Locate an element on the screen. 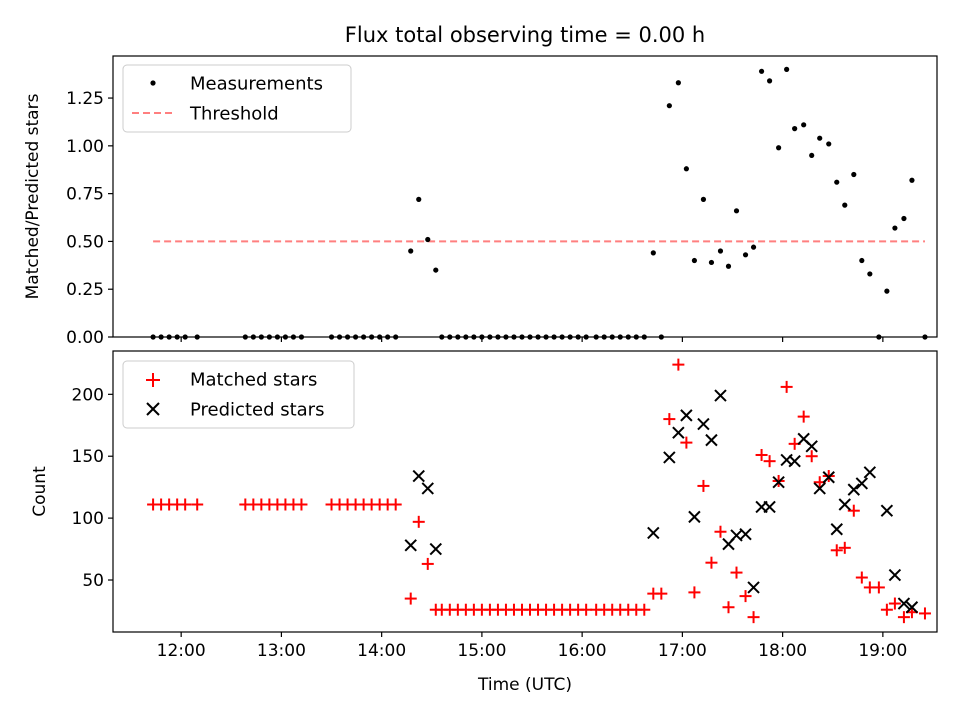 The height and width of the screenshot is (720, 960). top-ytick-label: 1.00 is located at coordinates (85, 147).